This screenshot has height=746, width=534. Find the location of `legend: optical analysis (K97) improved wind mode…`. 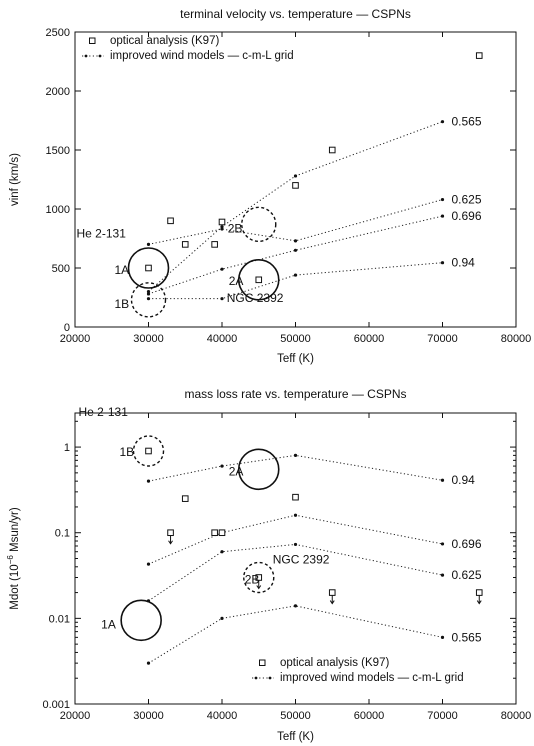

legend: optical analysis (K97) improved wind mode… is located at coordinates (358, 670).